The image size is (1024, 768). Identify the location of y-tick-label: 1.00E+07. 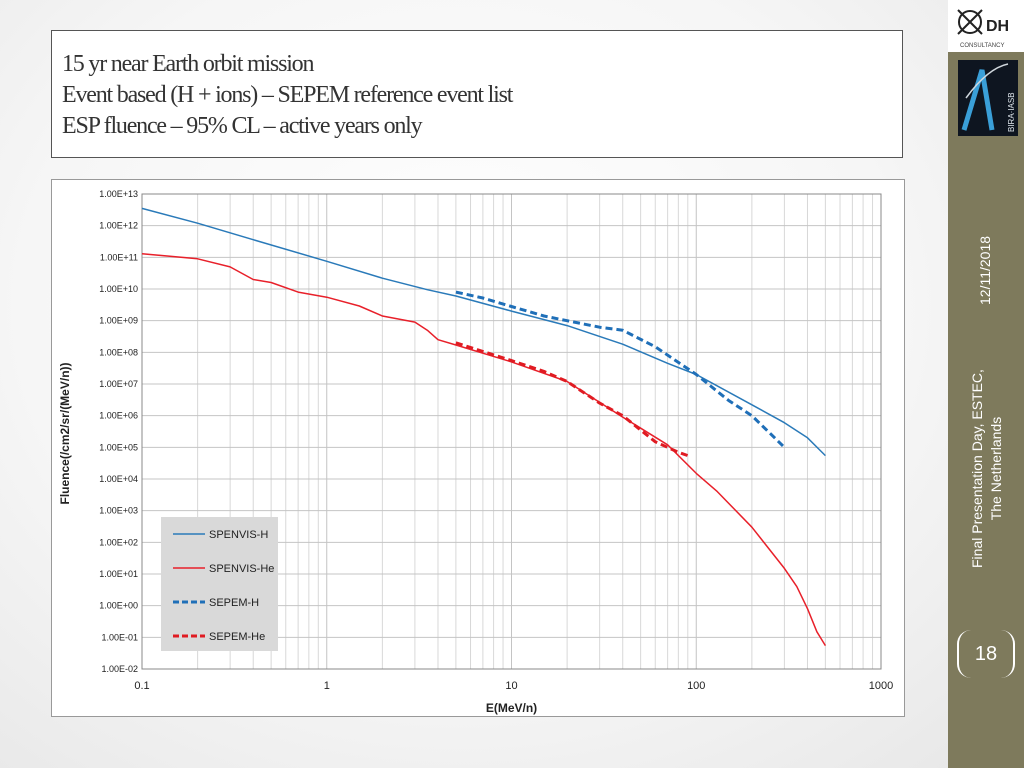
(118, 384).